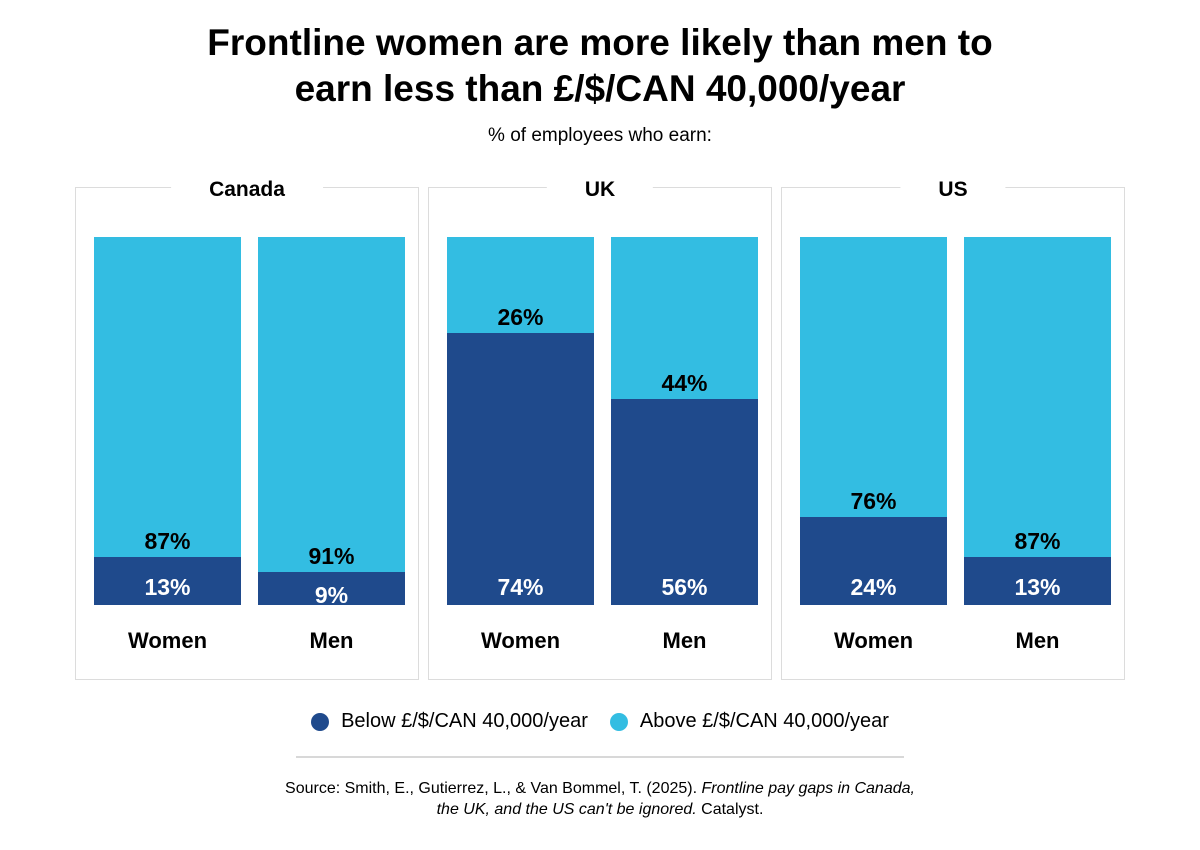 The height and width of the screenshot is (850, 1200). What do you see at coordinates (600, 757) in the screenshot?
I see `divider` at bounding box center [600, 757].